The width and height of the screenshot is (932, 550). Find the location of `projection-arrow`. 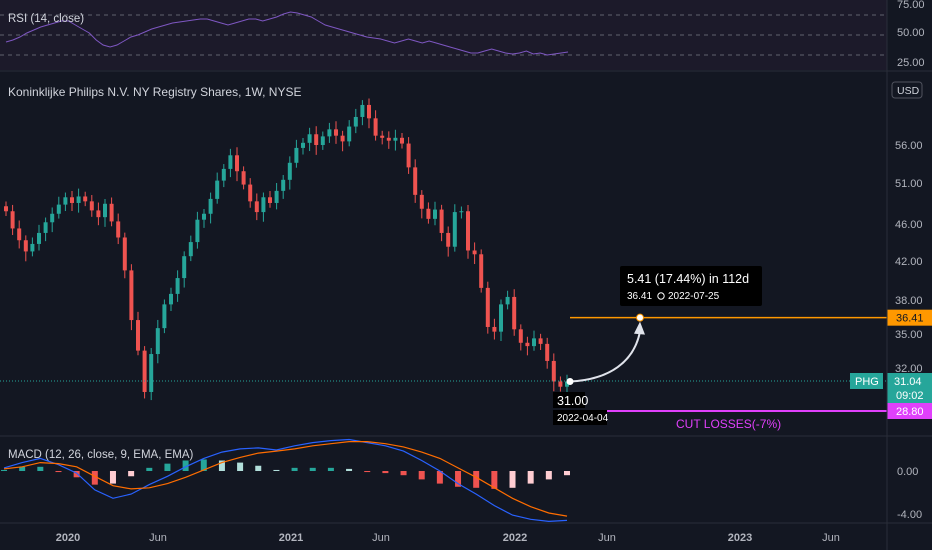

projection-arrow is located at coordinates (605, 357).